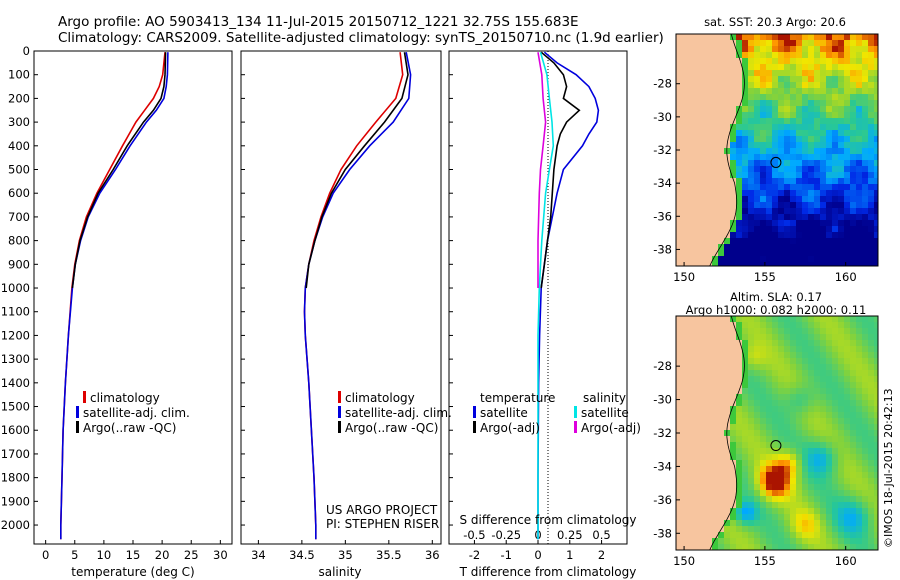  Describe the element at coordinates (662, 433) in the screenshot. I see `lat-tick-label: -32` at that location.